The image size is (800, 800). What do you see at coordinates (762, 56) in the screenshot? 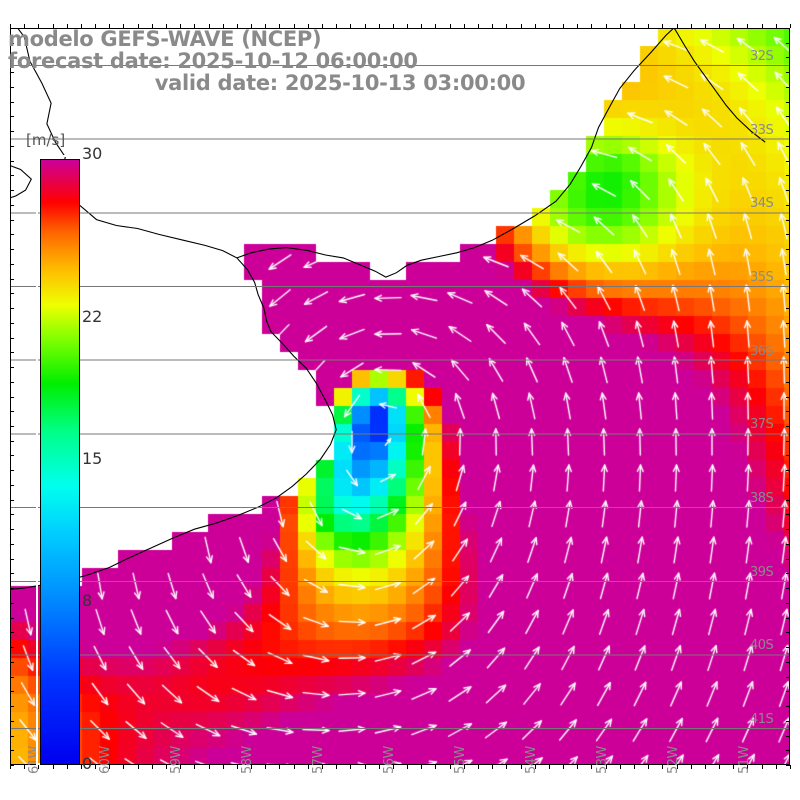
I see `lat-label-32S: 32S` at bounding box center [762, 56].